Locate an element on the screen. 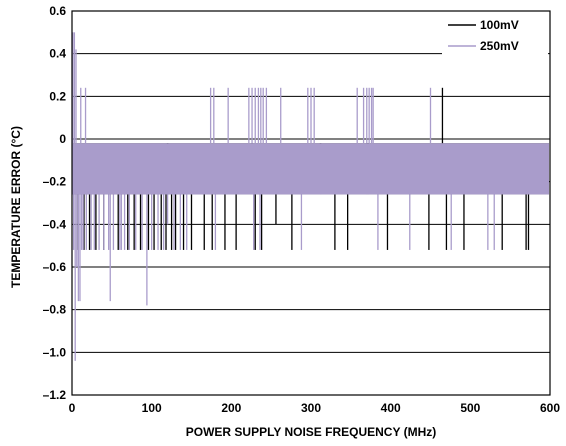 This screenshot has height=446, width=566. legend: 100mV 250mV is located at coordinates (495, 35).